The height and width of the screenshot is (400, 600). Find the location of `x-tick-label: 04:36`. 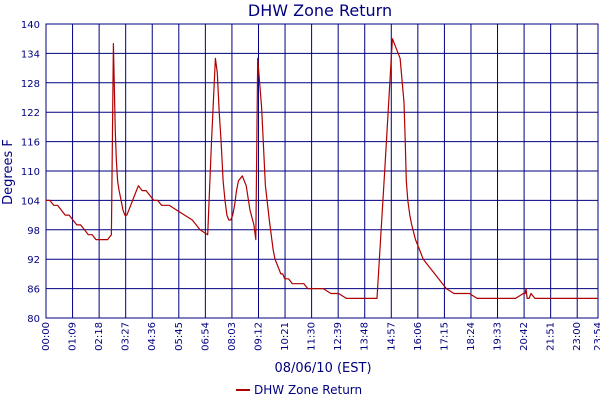

x-tick-label: 04:36 is located at coordinates (152, 336).